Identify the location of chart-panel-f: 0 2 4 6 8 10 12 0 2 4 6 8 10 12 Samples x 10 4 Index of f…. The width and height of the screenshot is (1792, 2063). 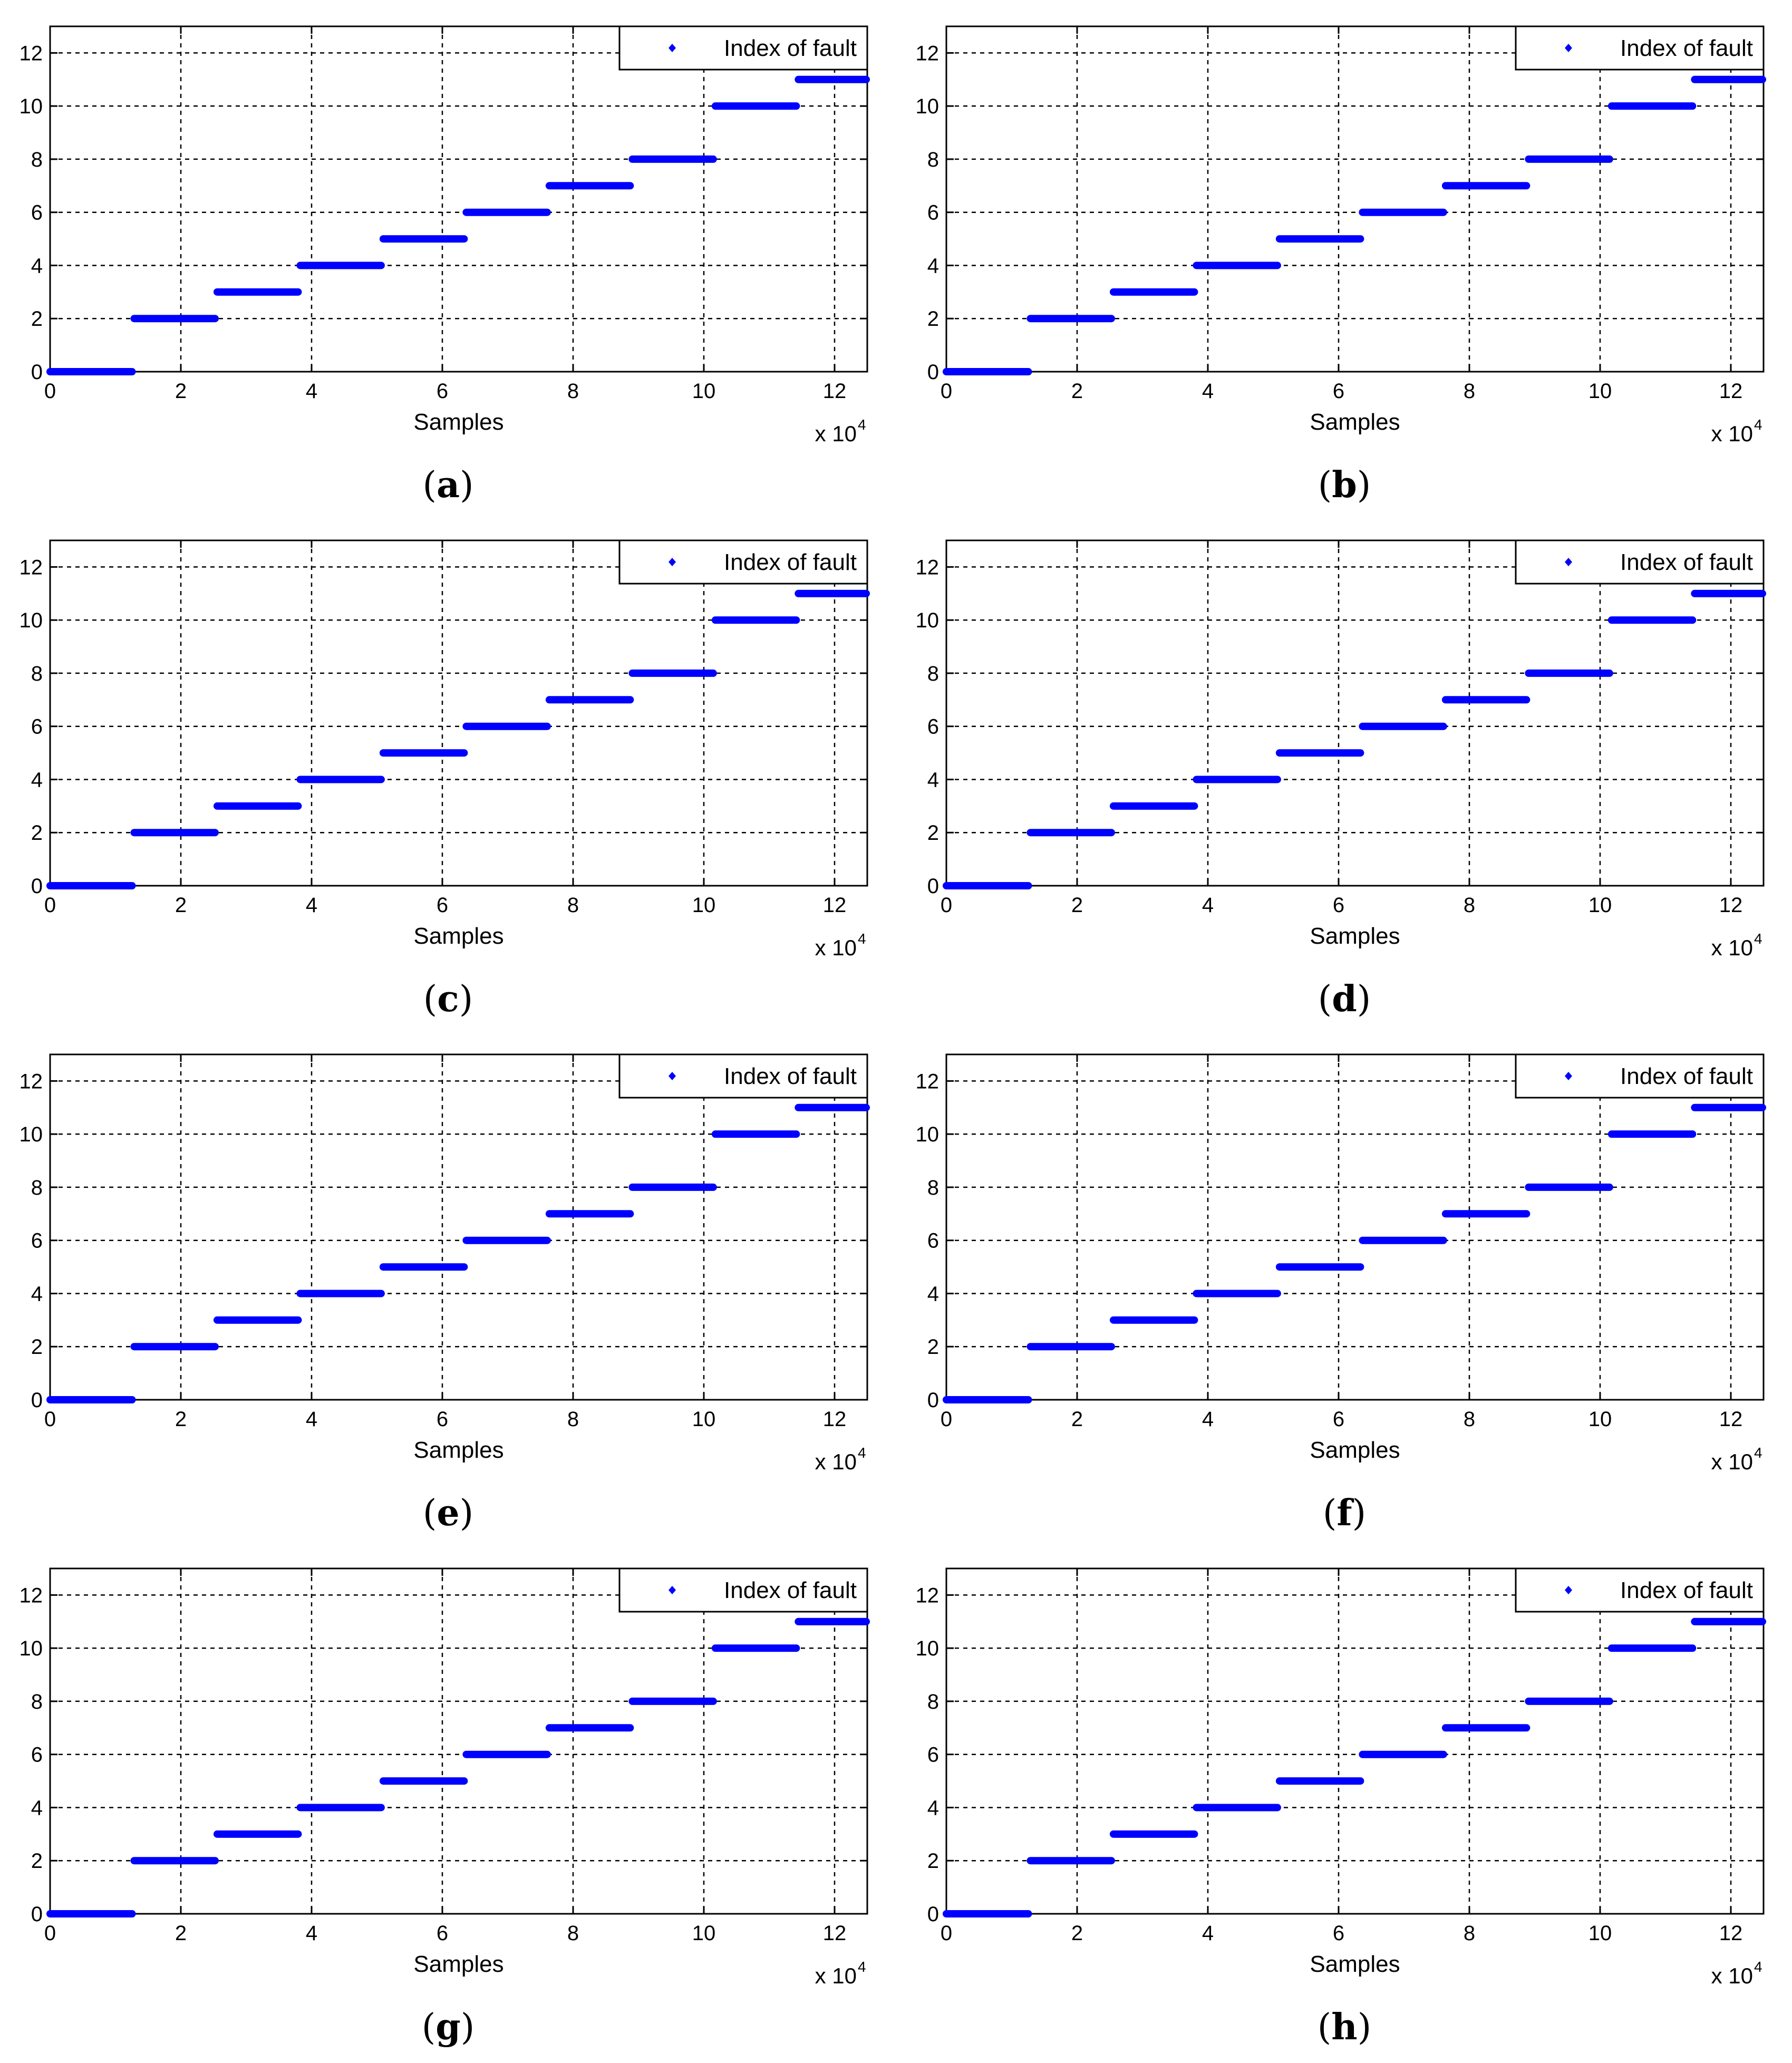
(1344, 1286).